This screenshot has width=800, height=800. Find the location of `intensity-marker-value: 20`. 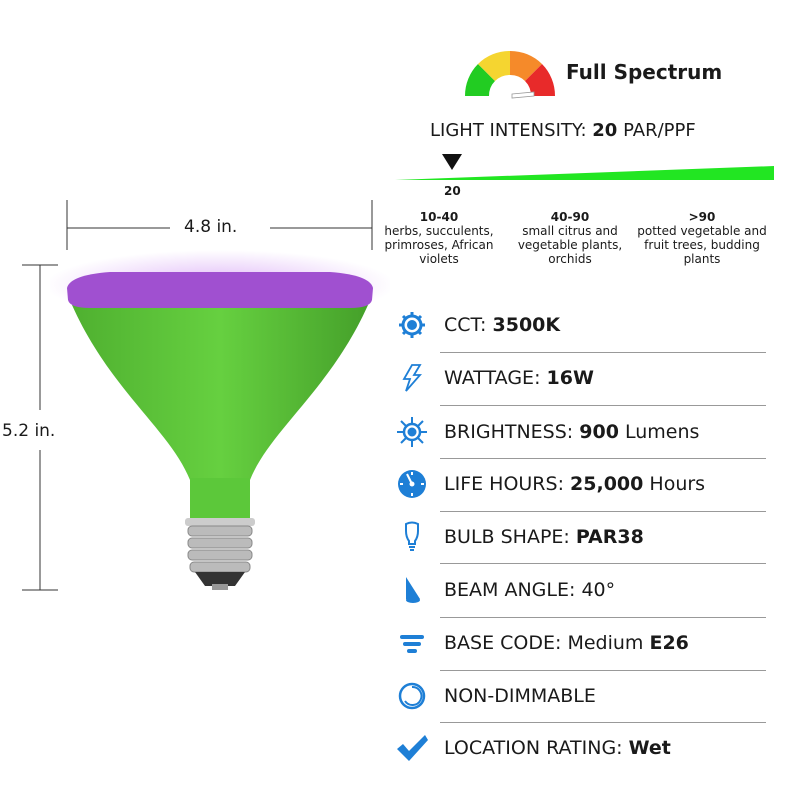

intensity-marker-value: 20 is located at coordinates (452, 191).